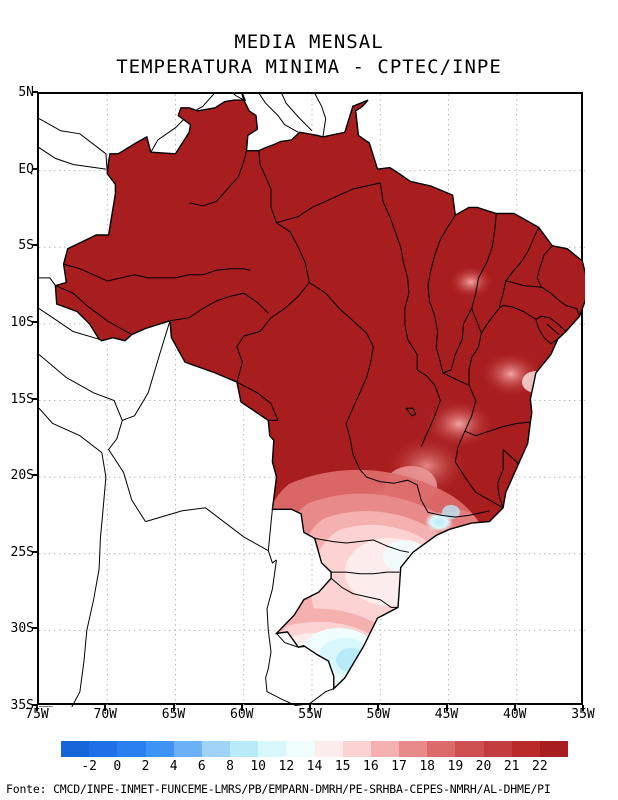  Describe the element at coordinates (26, 246) in the screenshot. I see `y-tick-5S: 5S` at that location.